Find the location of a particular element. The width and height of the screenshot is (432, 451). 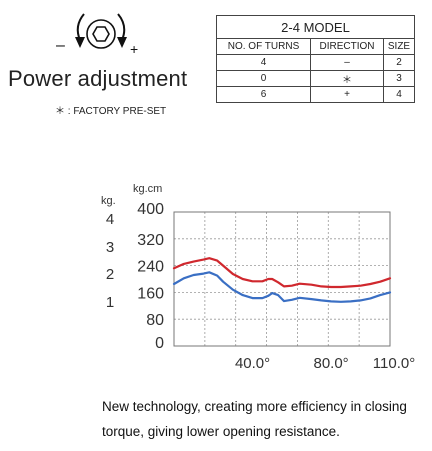

header-turns: NO. OF TURNS is located at coordinates (263, 46).